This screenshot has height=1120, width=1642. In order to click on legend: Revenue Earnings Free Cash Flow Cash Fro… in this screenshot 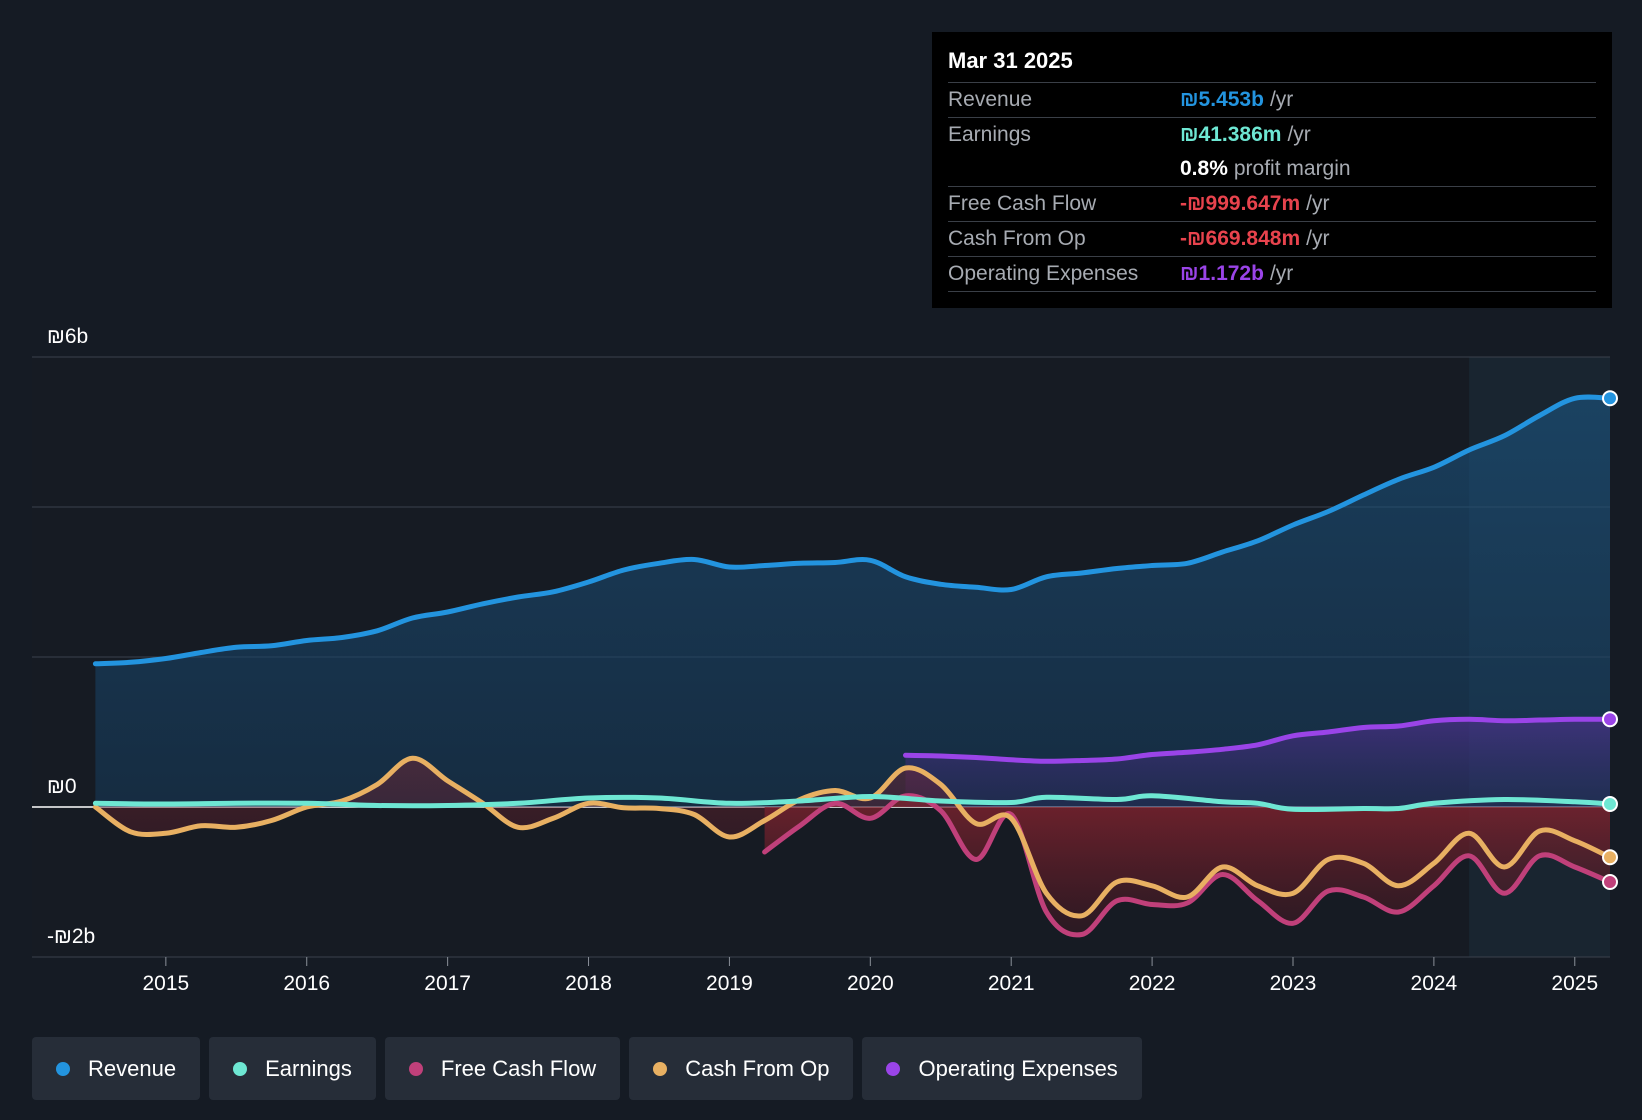, I will do `click(587, 1068)`.